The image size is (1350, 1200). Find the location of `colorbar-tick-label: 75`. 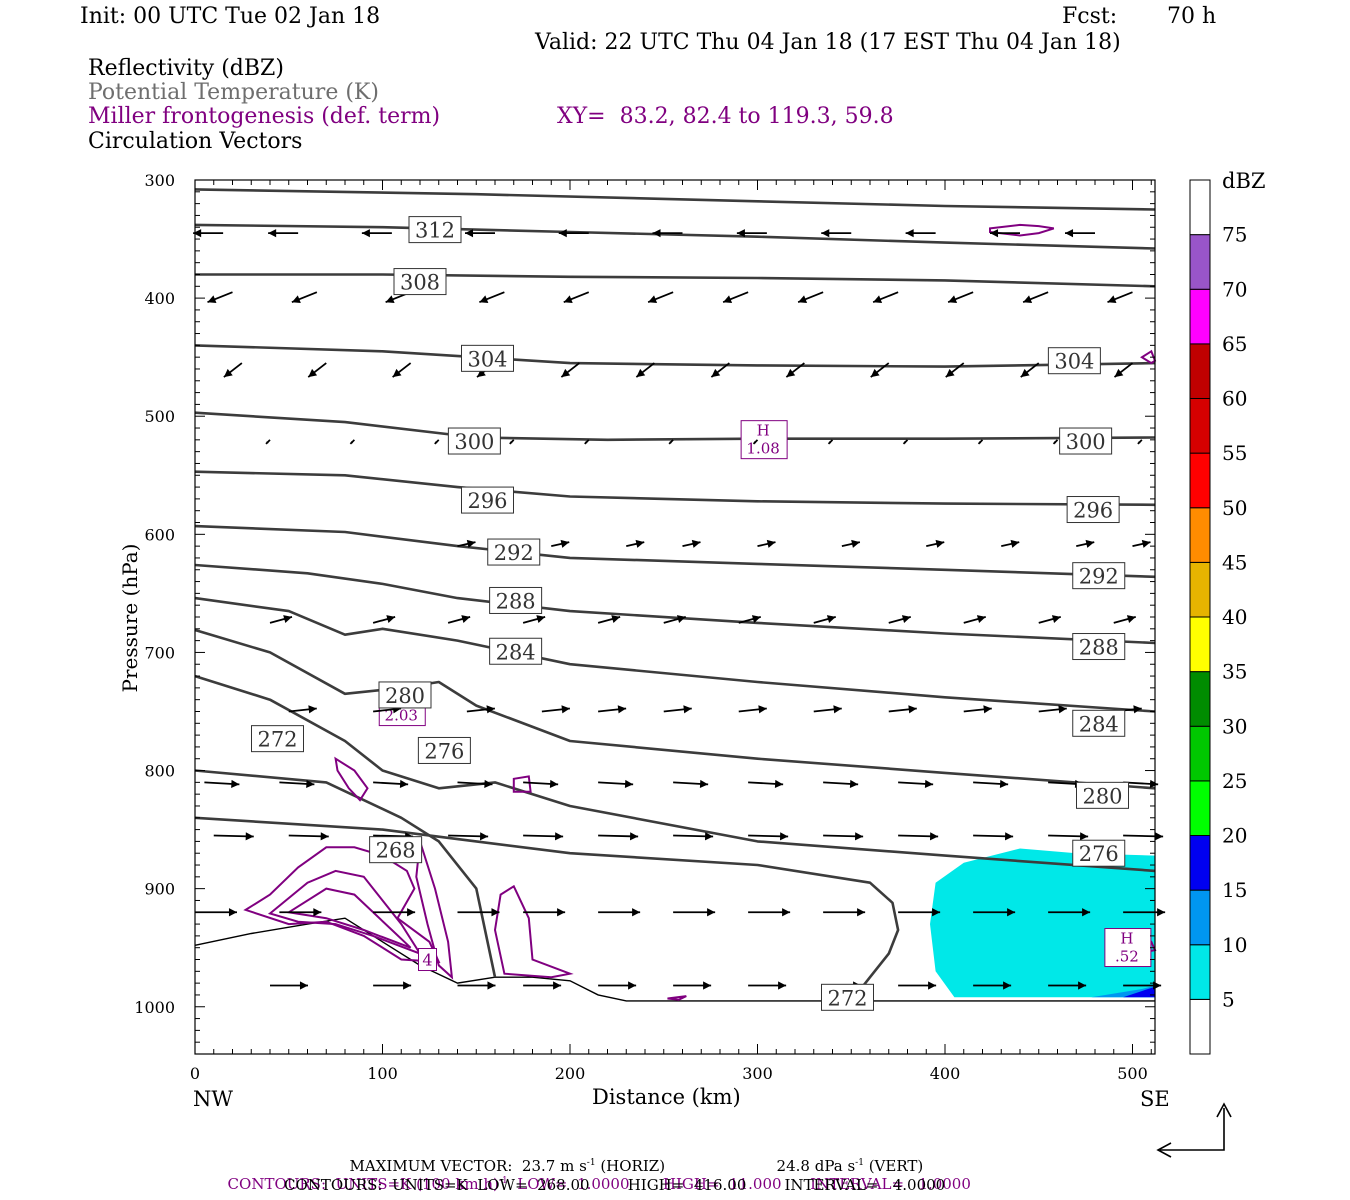

colorbar-tick-label: 75 is located at coordinates (1234, 235).